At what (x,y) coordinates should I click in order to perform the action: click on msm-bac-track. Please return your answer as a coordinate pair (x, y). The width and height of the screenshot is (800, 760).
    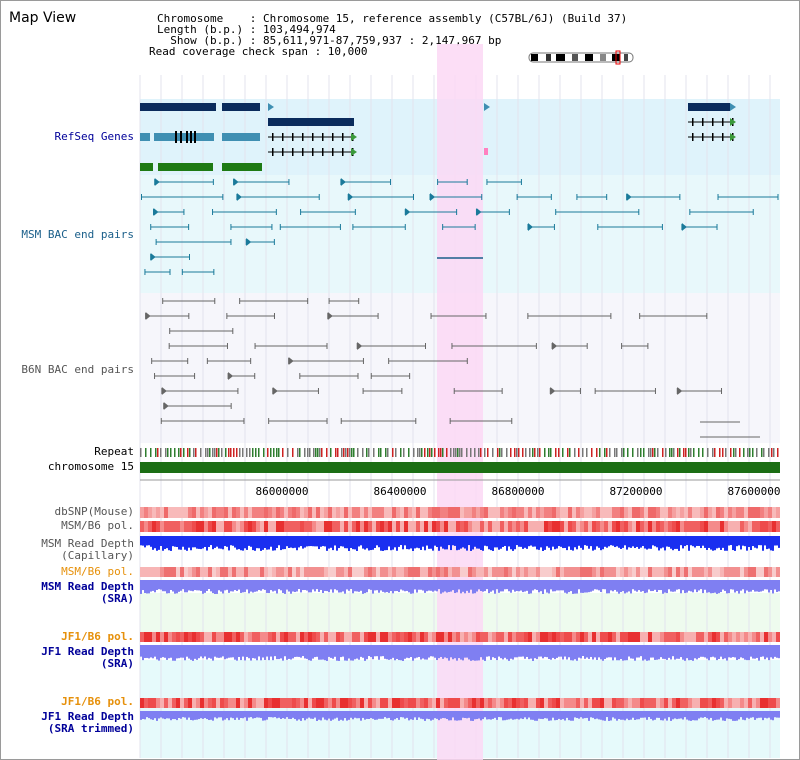
    Looking at the image, I should click on (460, 226).